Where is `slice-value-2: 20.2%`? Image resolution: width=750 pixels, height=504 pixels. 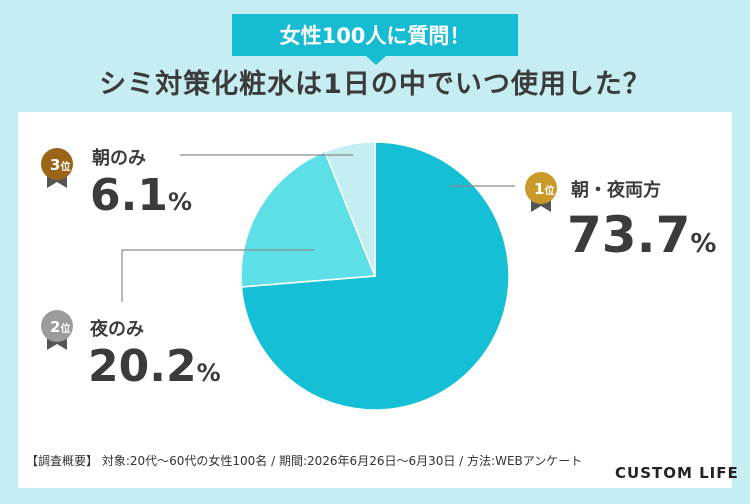
slice-value-2: 20.2% is located at coordinates (154, 366).